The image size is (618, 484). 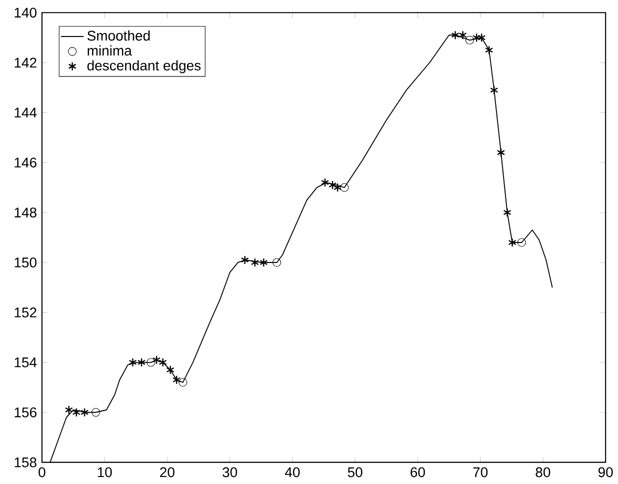 What do you see at coordinates (25, 63) in the screenshot?
I see `y-tick-label: 142` at bounding box center [25, 63].